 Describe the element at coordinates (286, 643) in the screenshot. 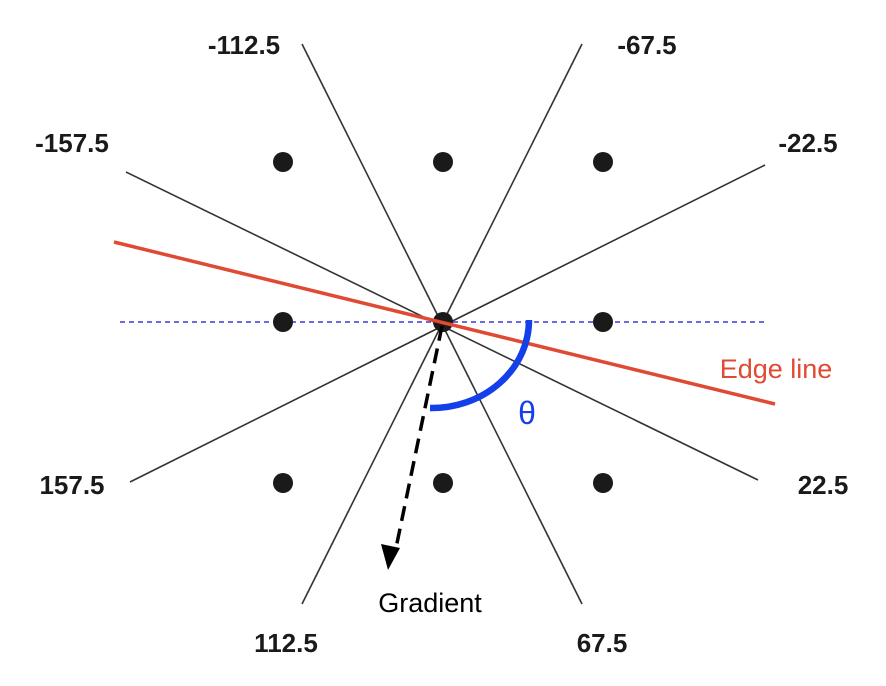

I see `angle-label-112-5: 112.5` at that location.